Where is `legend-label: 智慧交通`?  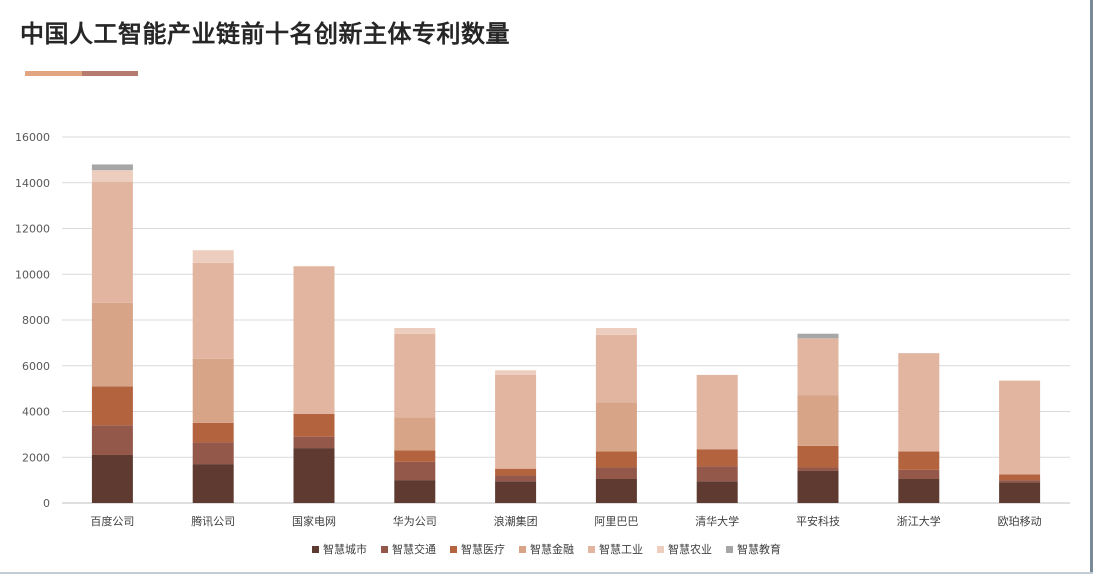
legend-label: 智慧交通 is located at coordinates (414, 549).